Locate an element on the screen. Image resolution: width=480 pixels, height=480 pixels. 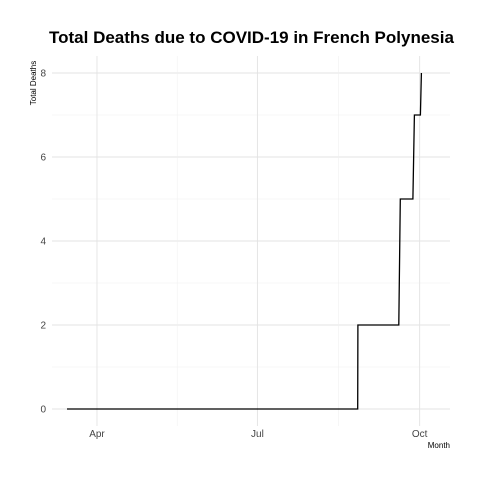
y-tick-label: 6 is located at coordinates (43, 158).